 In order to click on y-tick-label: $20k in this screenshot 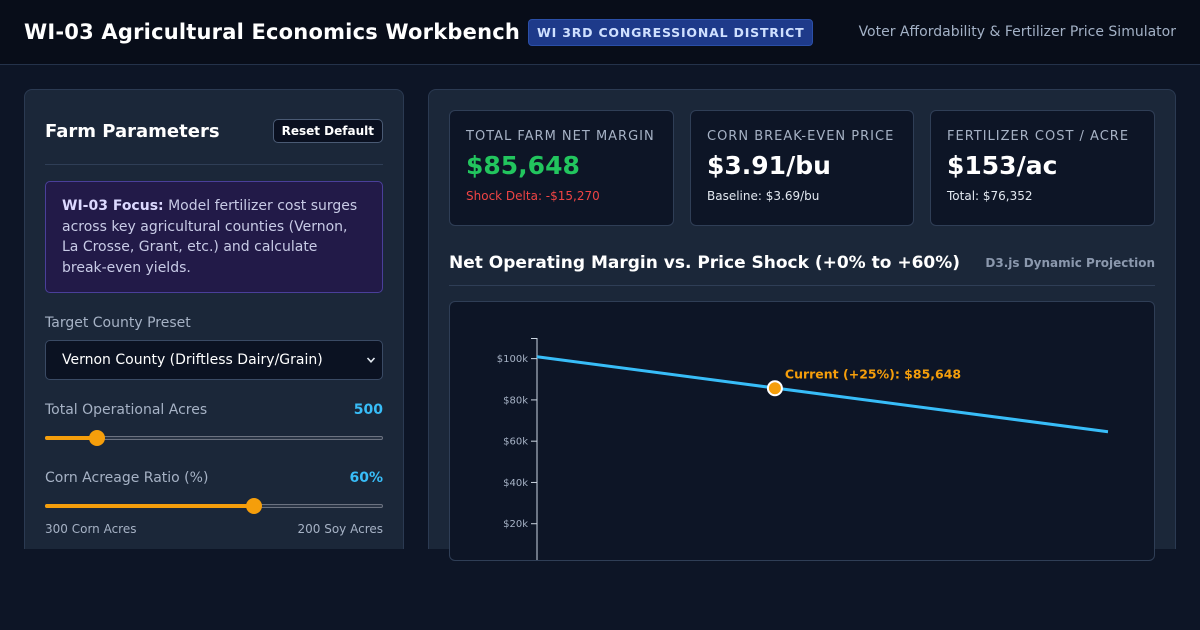, I will do `click(515, 524)`.